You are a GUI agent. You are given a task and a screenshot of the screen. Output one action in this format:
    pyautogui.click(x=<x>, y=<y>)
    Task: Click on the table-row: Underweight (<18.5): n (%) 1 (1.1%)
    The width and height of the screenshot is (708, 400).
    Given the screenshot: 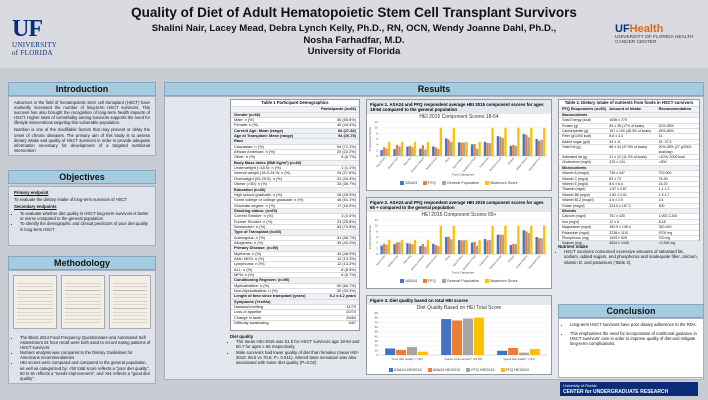 What is the action you would take?
    pyautogui.click(x=295, y=167)
    